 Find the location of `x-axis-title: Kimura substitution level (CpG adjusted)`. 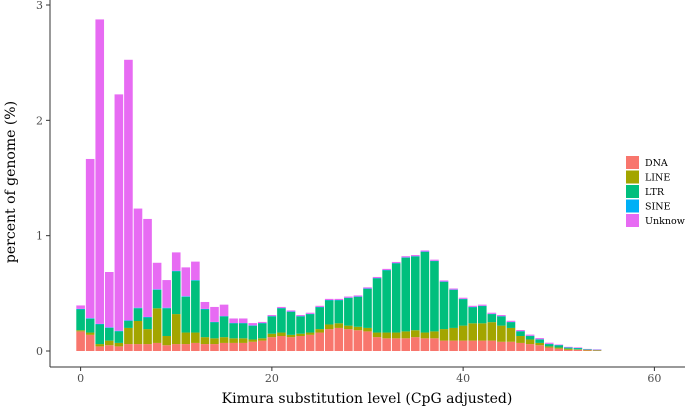

x-axis-title: Kimura substitution level (CpG adjusted) is located at coordinates (367, 399).